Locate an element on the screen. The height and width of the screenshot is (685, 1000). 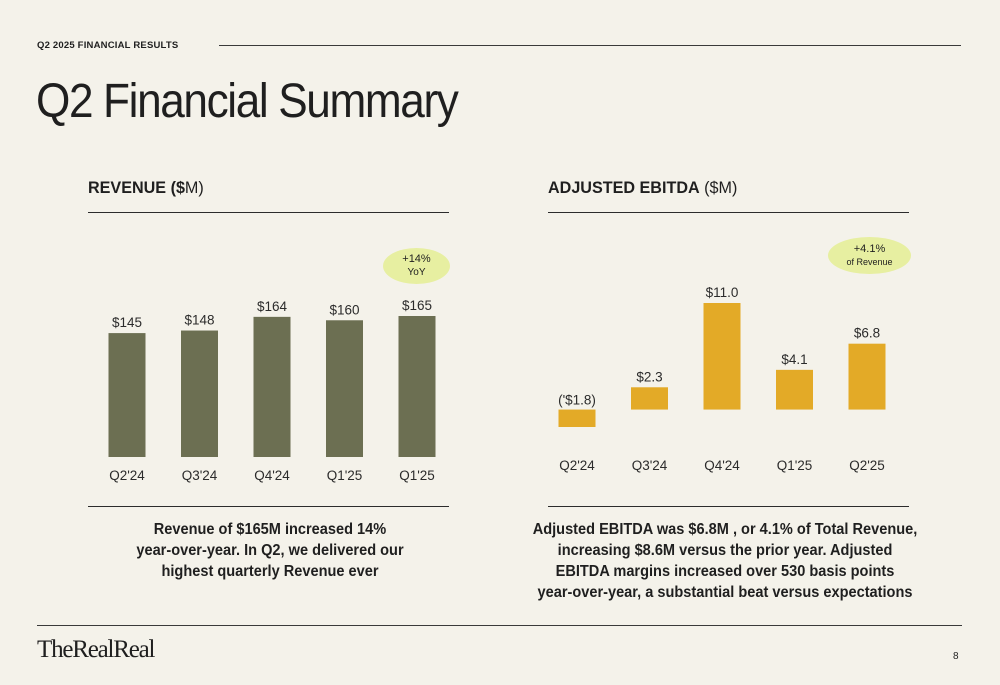
ebitda-data-label: $11.0 is located at coordinates (722, 292).